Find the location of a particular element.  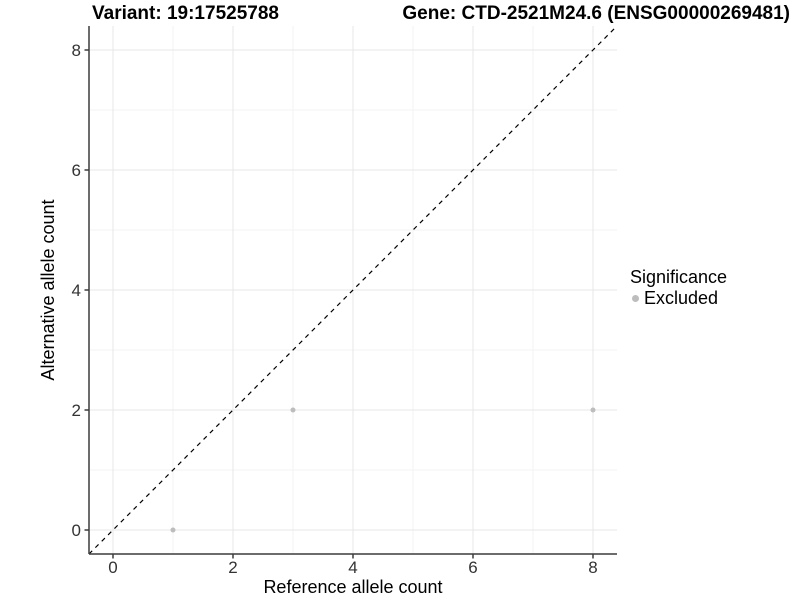

legend-item-excluded: Excluded is located at coordinates (678, 298).